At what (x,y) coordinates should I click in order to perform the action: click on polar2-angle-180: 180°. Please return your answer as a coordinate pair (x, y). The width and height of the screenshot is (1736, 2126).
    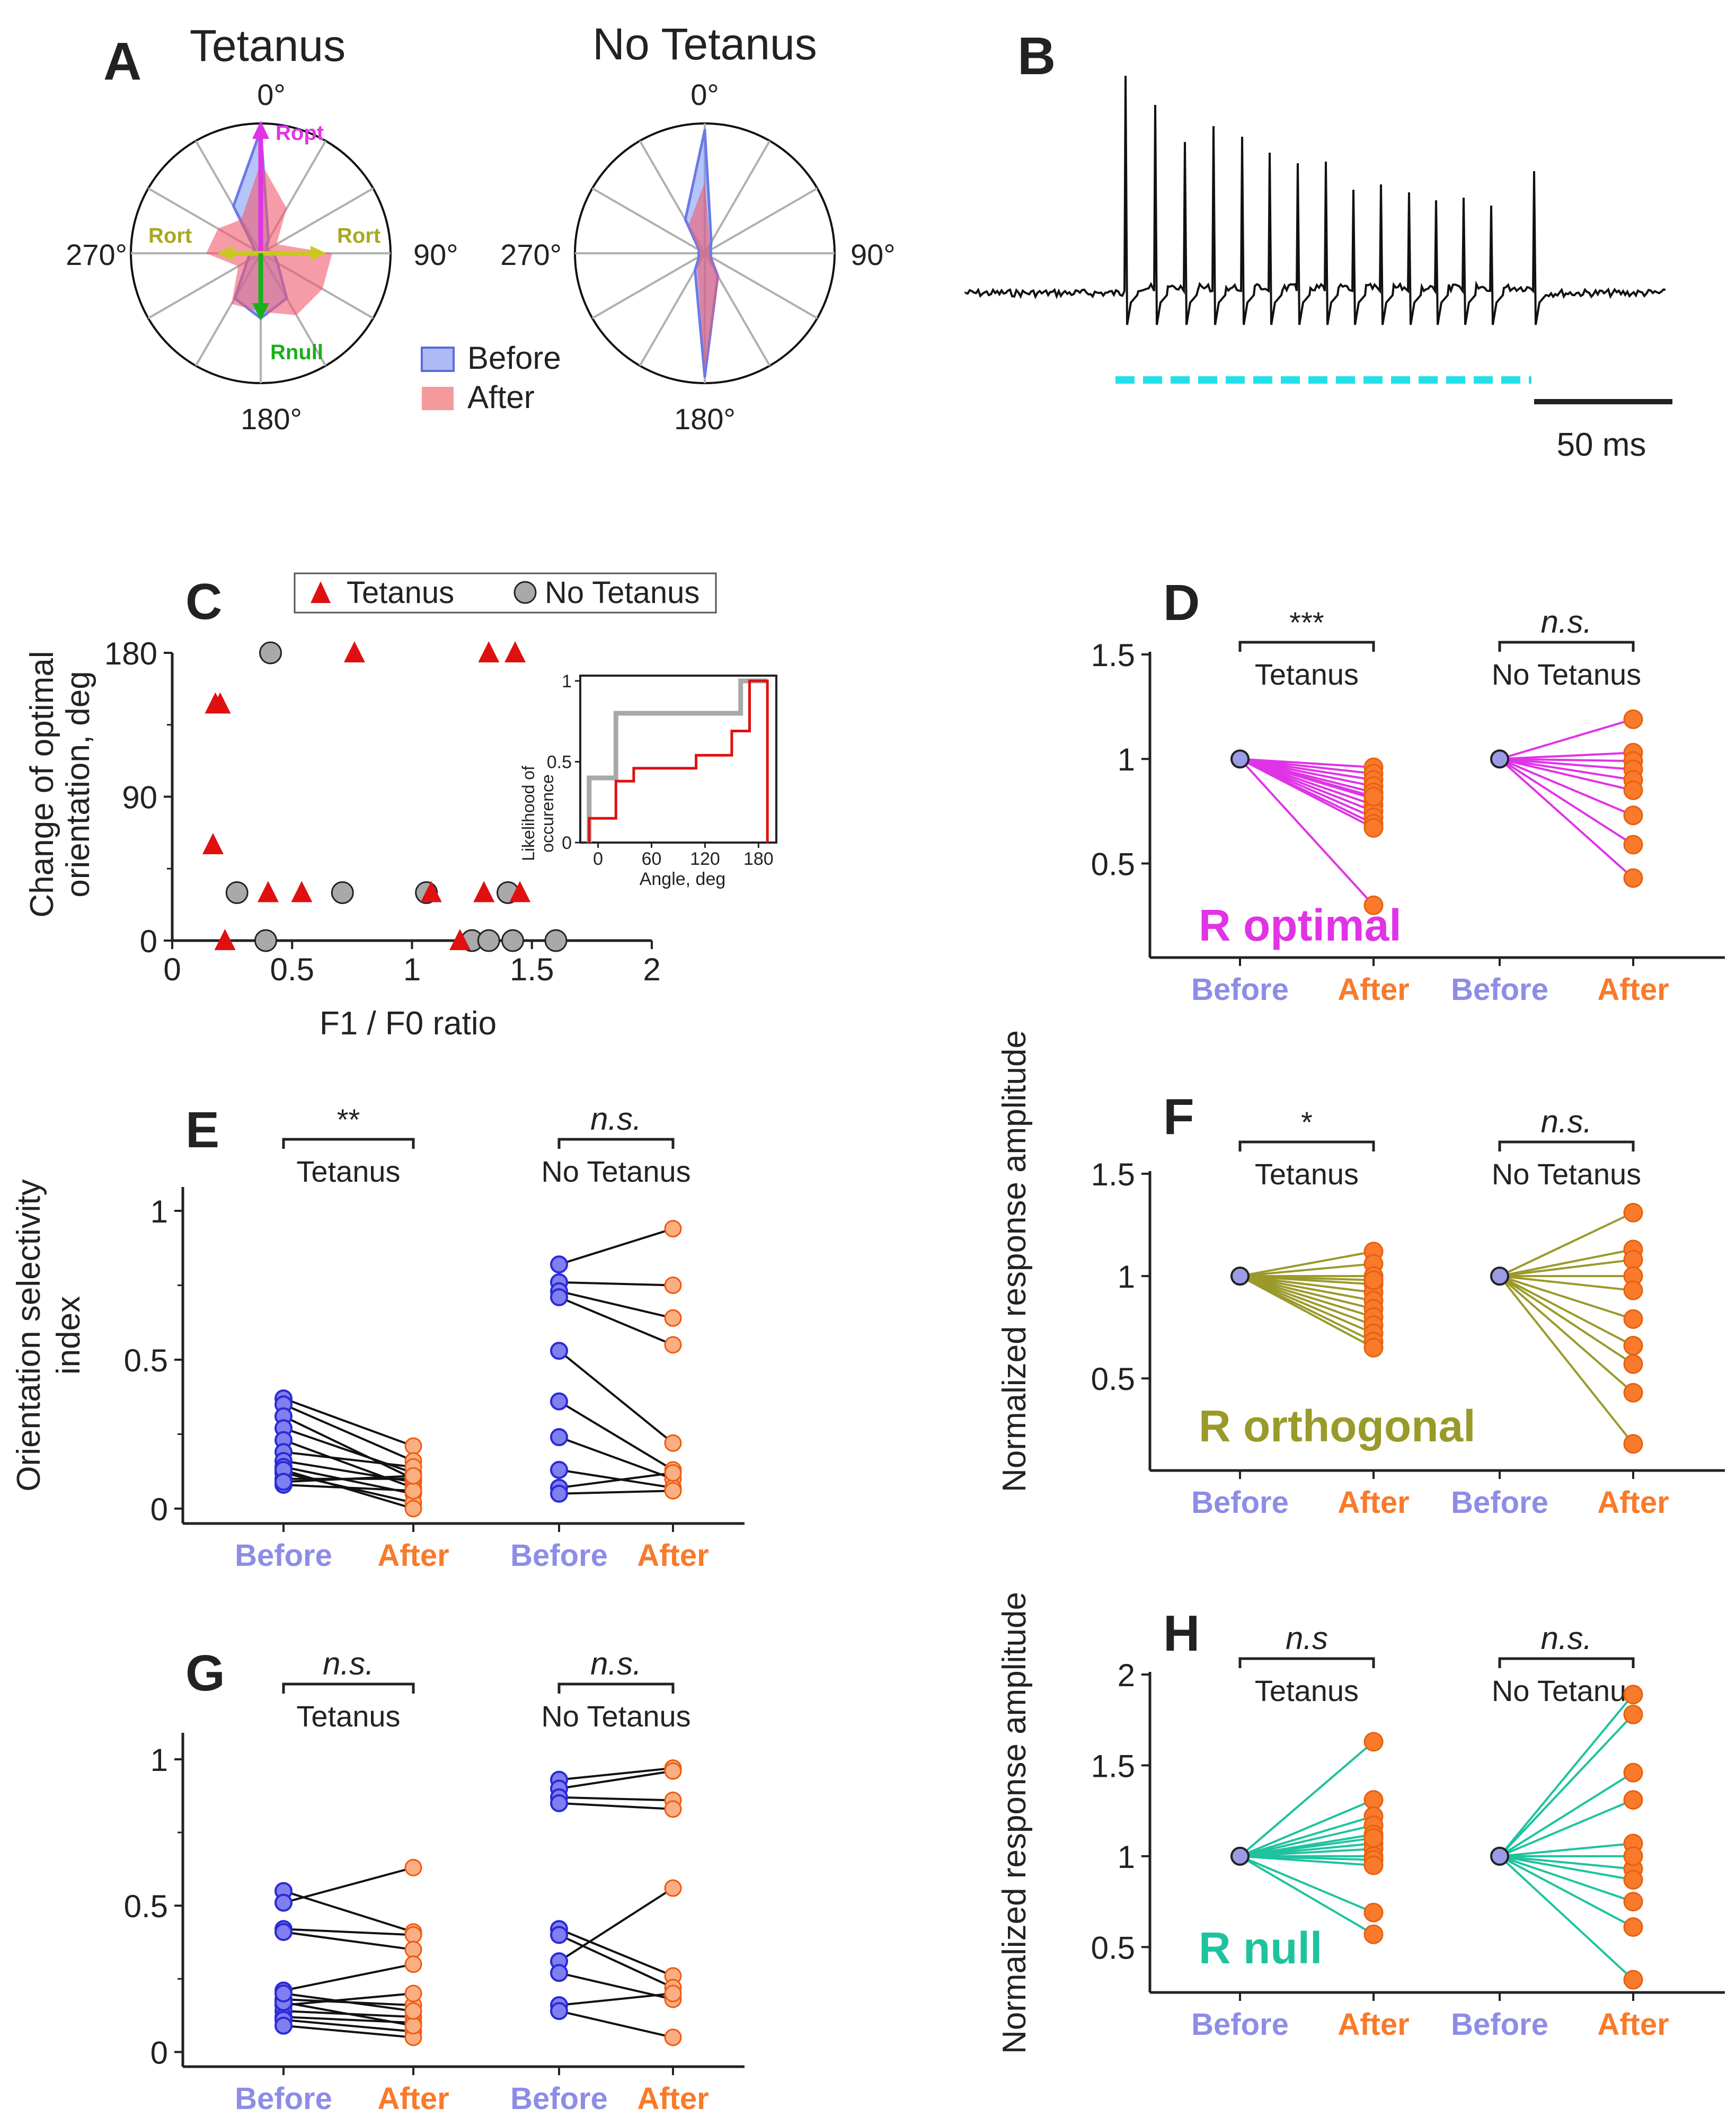
    Looking at the image, I should click on (705, 419).